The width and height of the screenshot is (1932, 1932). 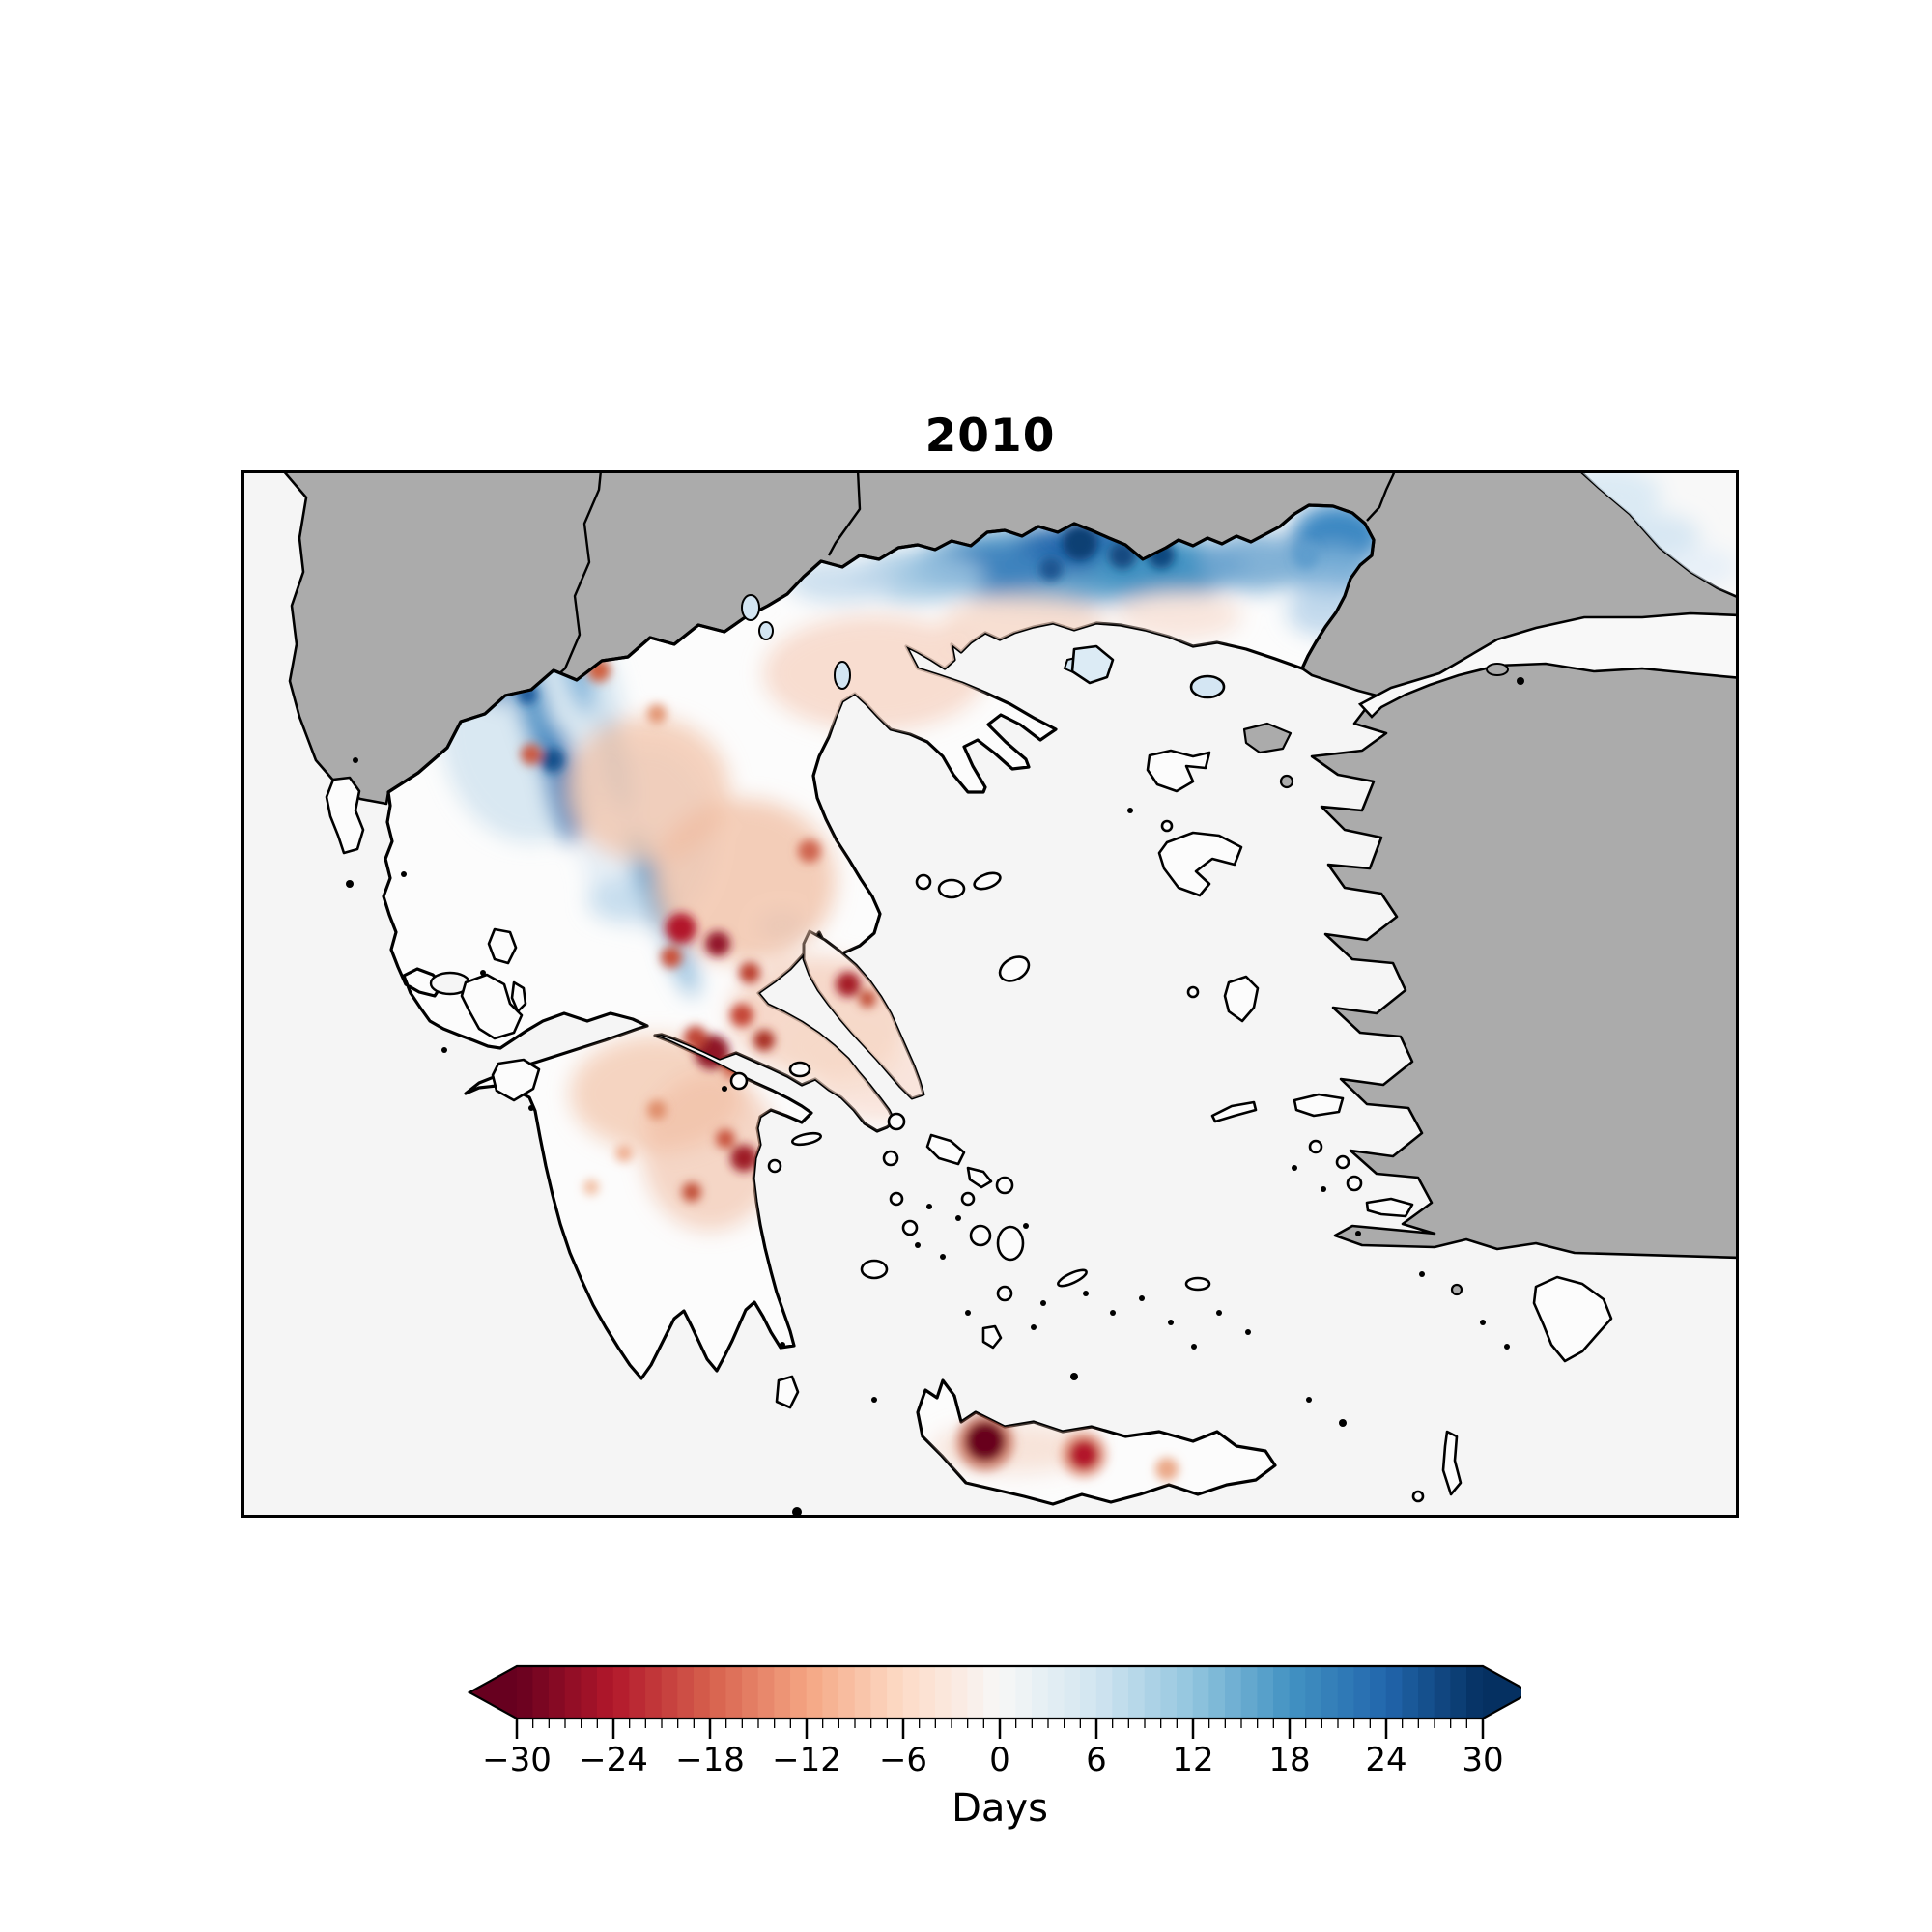 I want to click on svg-text: 12, so click(x=1192, y=1760).